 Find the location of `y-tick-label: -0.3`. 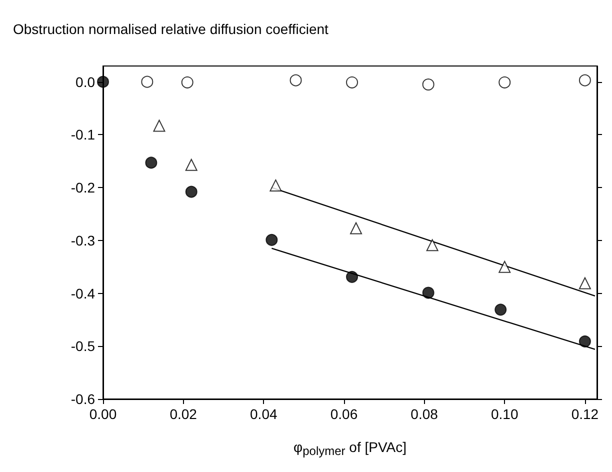

y-tick-label: -0.3 is located at coordinates (83, 240).